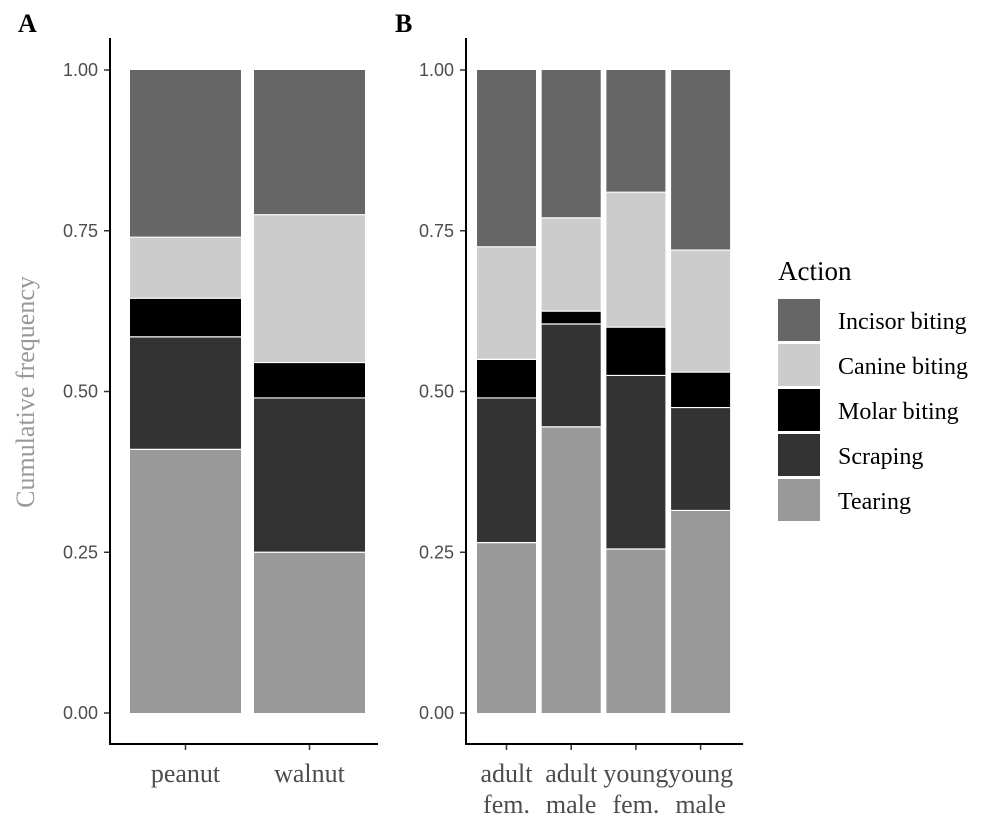 The width and height of the screenshot is (993, 824). What do you see at coordinates (309, 288) in the screenshot?
I see `bar-segment-canine-biting-walnut` at bounding box center [309, 288].